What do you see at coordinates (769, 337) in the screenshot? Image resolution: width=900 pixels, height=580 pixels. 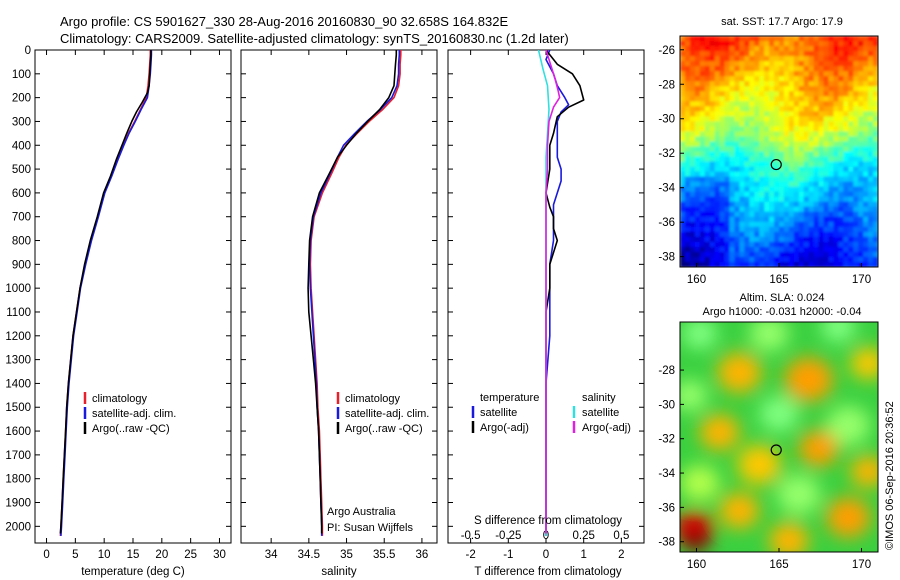 I see `sla-field-patch` at bounding box center [769, 337].